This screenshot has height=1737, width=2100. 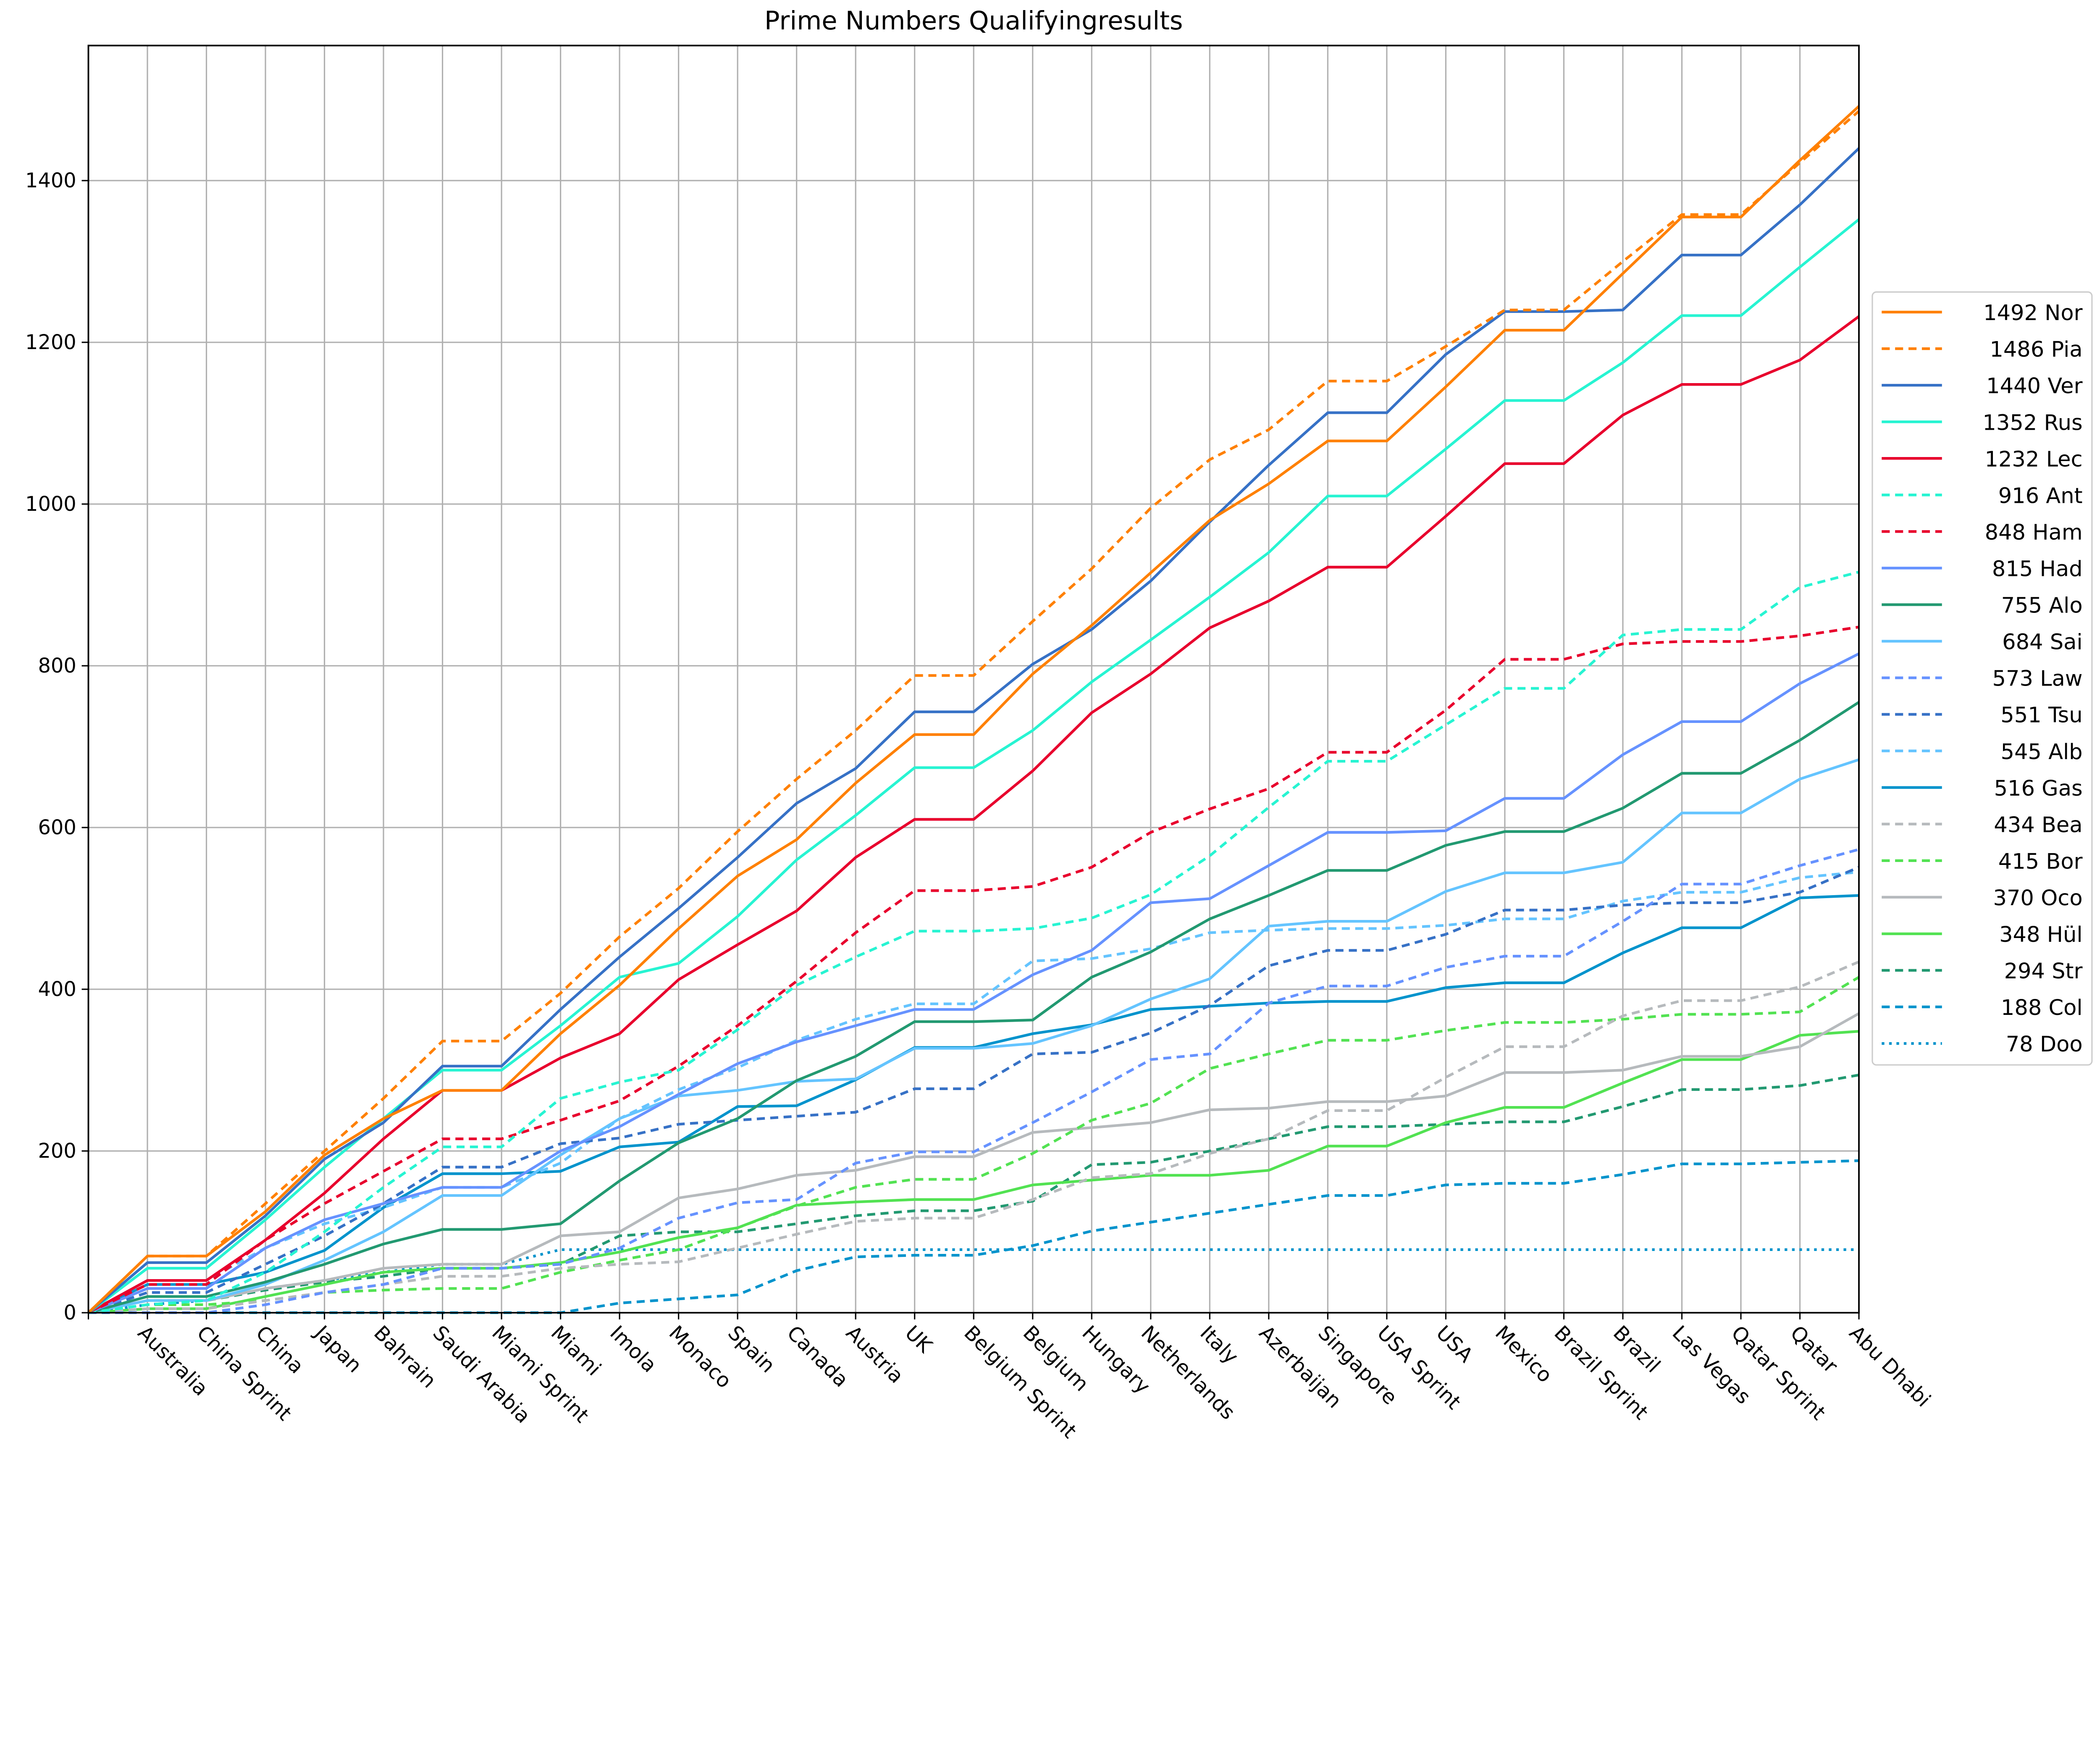 I want to click on legend-entry: 848 Ham, so click(x=1982, y=532).